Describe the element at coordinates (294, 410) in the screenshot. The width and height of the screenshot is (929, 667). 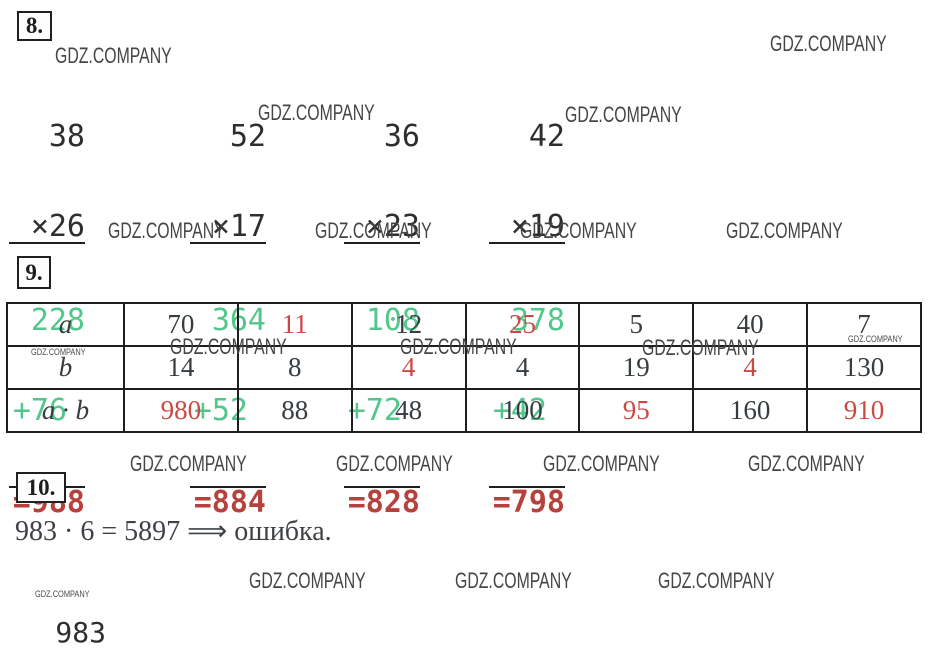
I see `table-cell: 88` at that location.